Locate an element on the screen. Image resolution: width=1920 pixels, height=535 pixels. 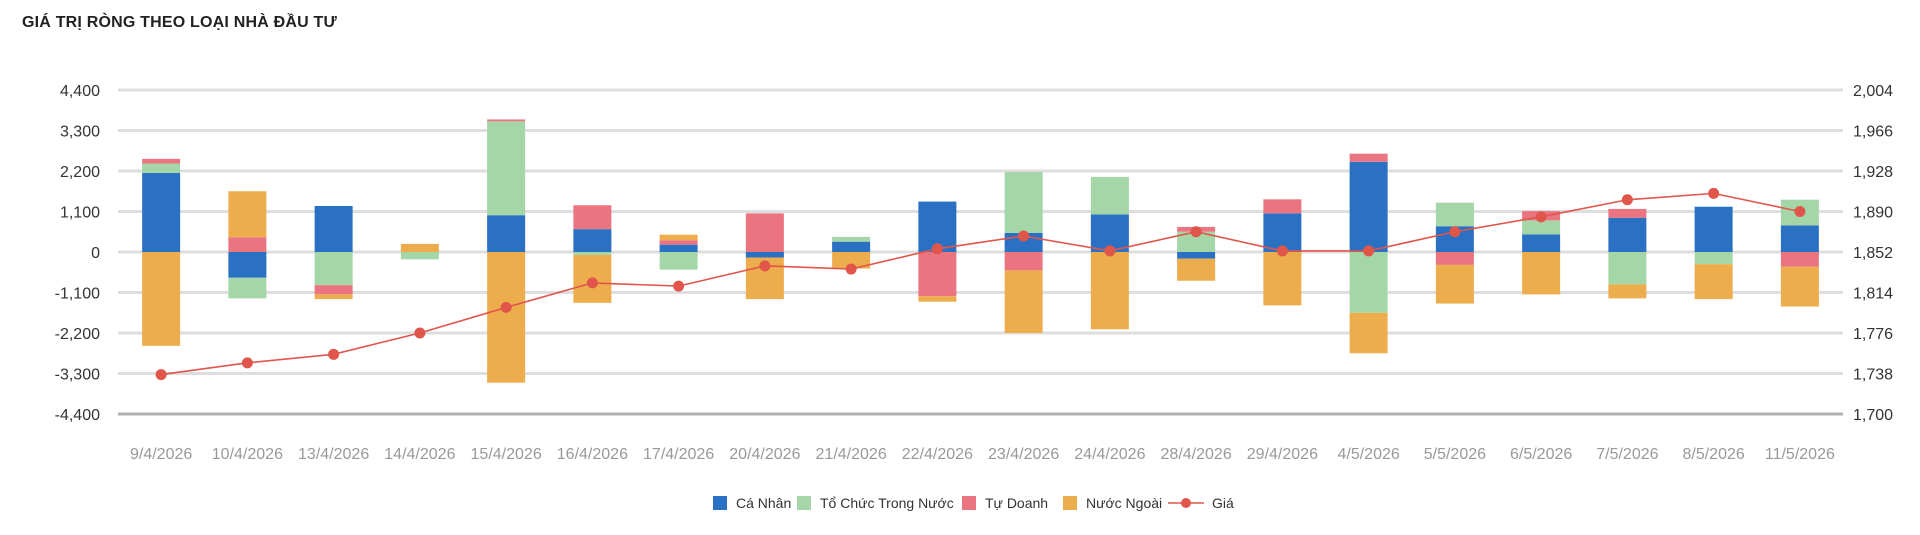
y-right-tick-label: 1,890 is located at coordinates (1873, 213).